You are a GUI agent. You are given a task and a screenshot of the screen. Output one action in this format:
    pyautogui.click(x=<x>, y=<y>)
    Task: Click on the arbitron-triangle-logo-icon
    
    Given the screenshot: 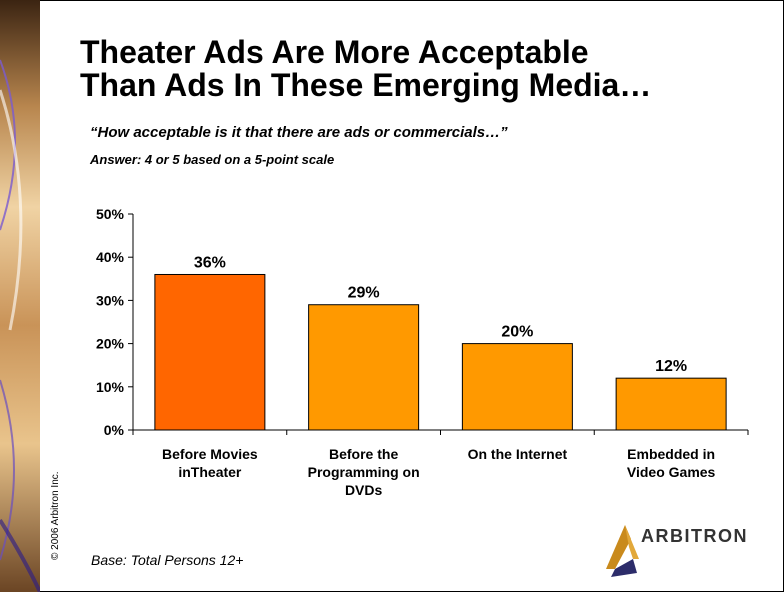 What is the action you would take?
    pyautogui.click(x=622, y=551)
    